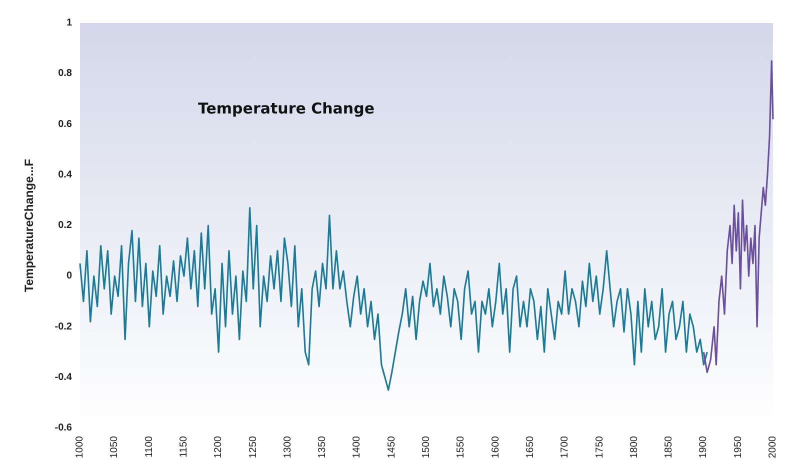  I want to click on x-tick-label: 1650, so click(530, 447).